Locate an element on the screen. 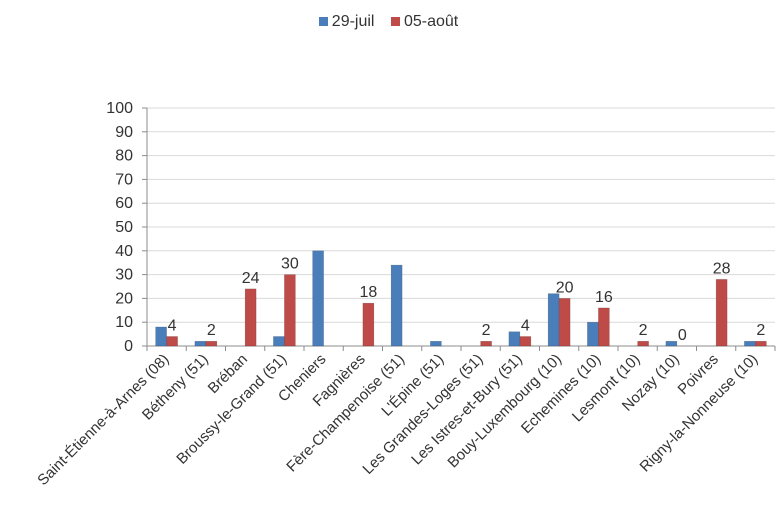 This screenshot has width=777, height=525. data-label-series-2: 20 is located at coordinates (565, 287).